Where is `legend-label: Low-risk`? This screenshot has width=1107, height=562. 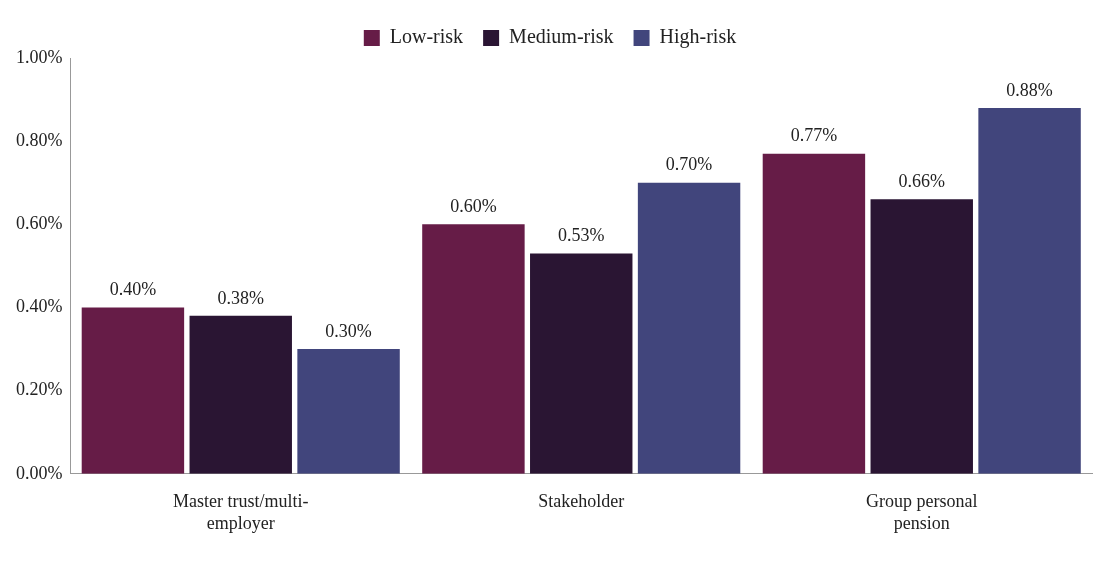
legend-label: Low-risk is located at coordinates (426, 36).